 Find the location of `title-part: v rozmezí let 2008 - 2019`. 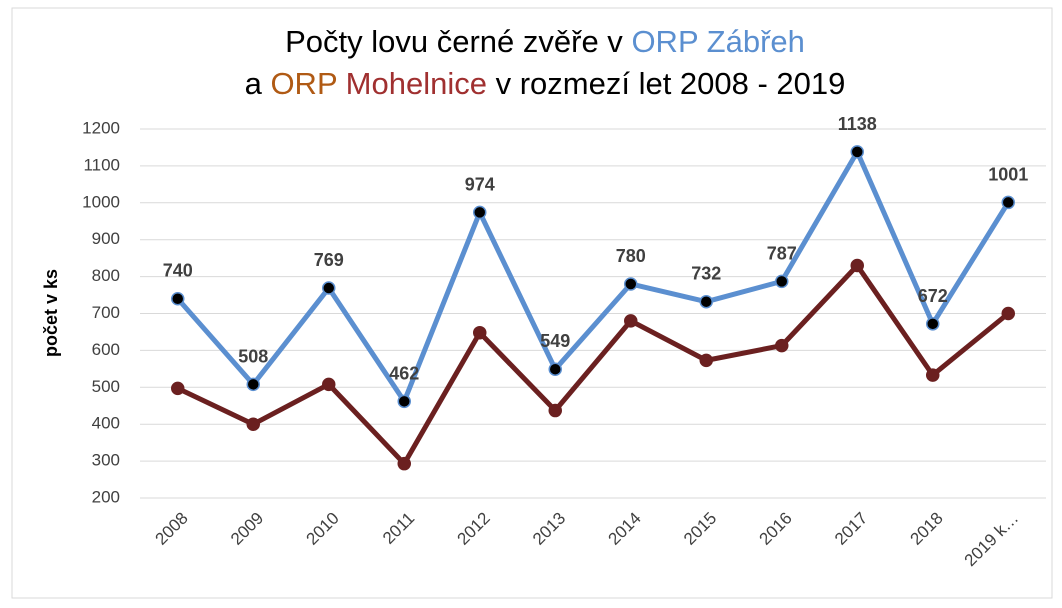

title-part: v rozmezí let 2008 - 2019 is located at coordinates (666, 83).